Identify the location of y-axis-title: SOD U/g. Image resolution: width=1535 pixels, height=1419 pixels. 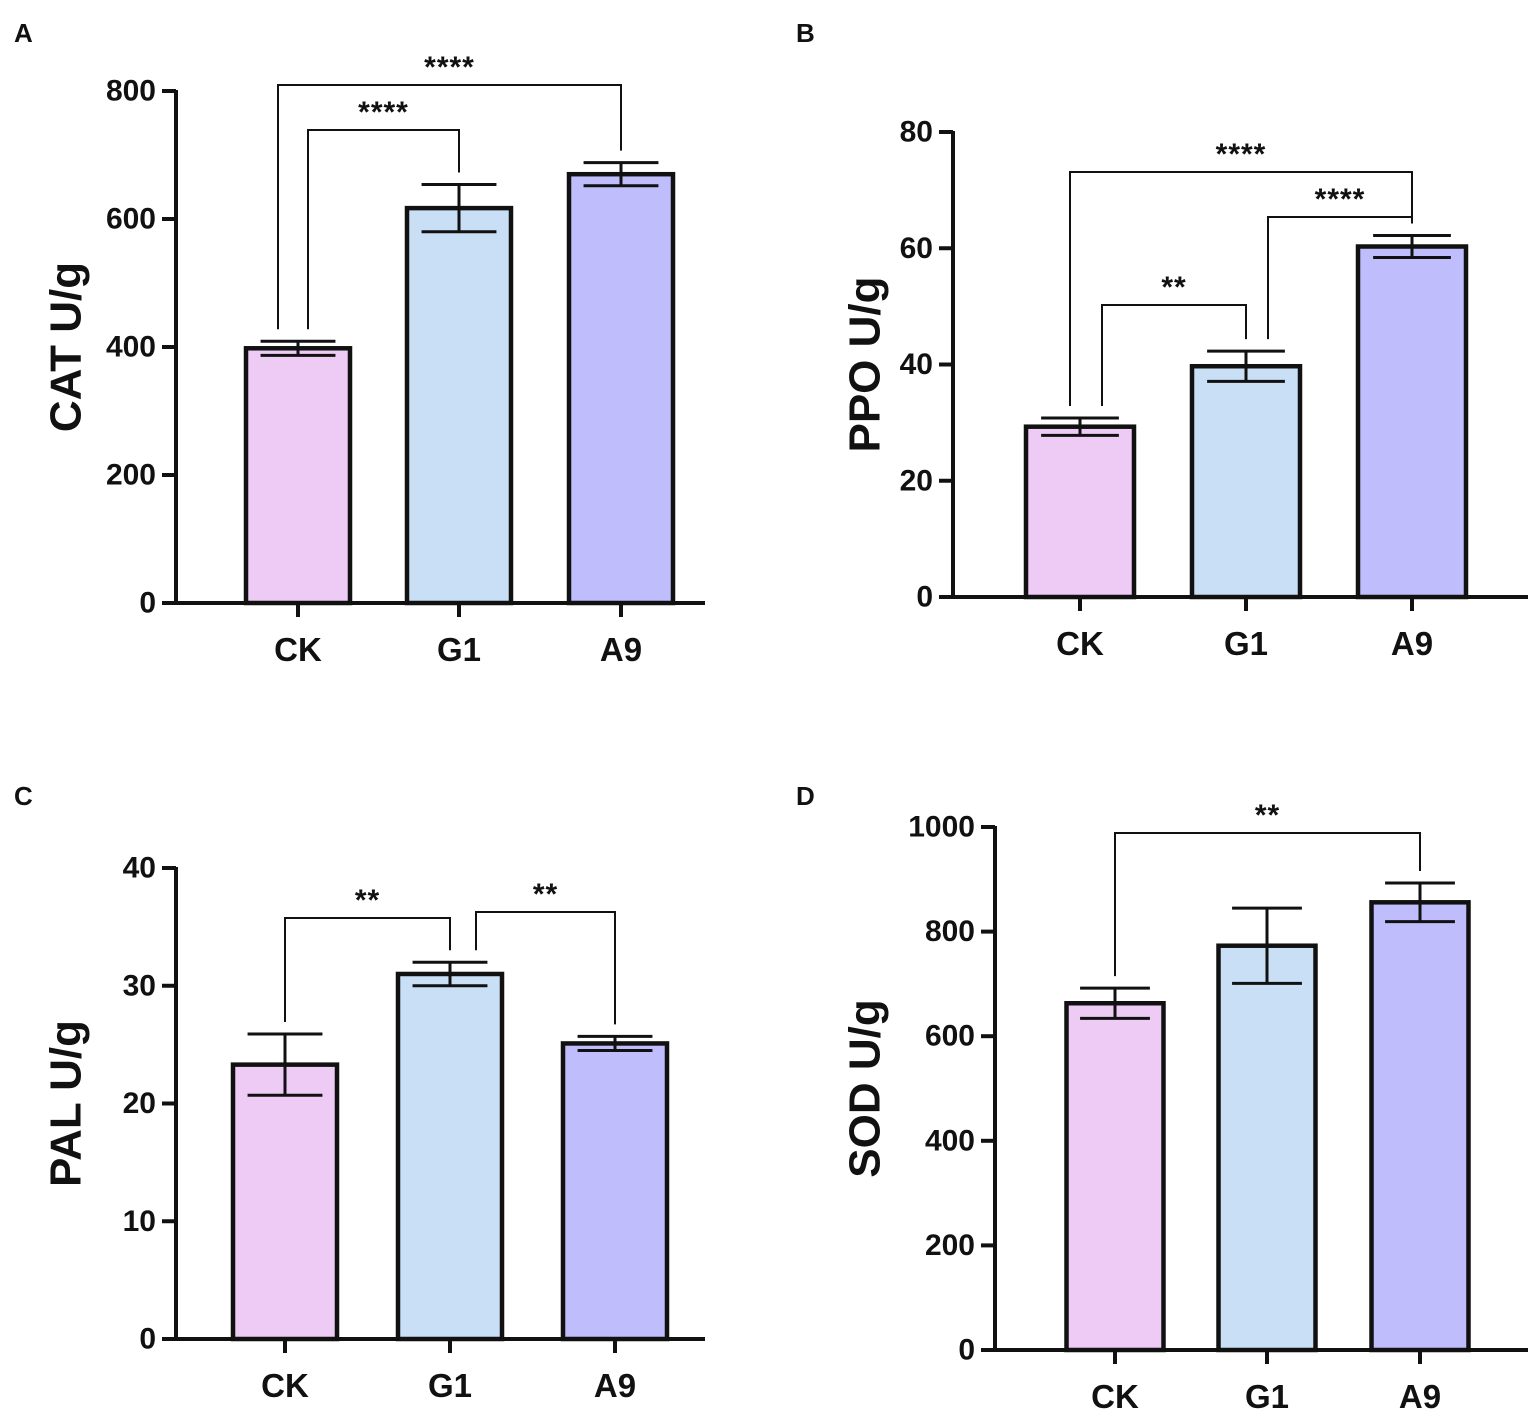
(865, 1088).